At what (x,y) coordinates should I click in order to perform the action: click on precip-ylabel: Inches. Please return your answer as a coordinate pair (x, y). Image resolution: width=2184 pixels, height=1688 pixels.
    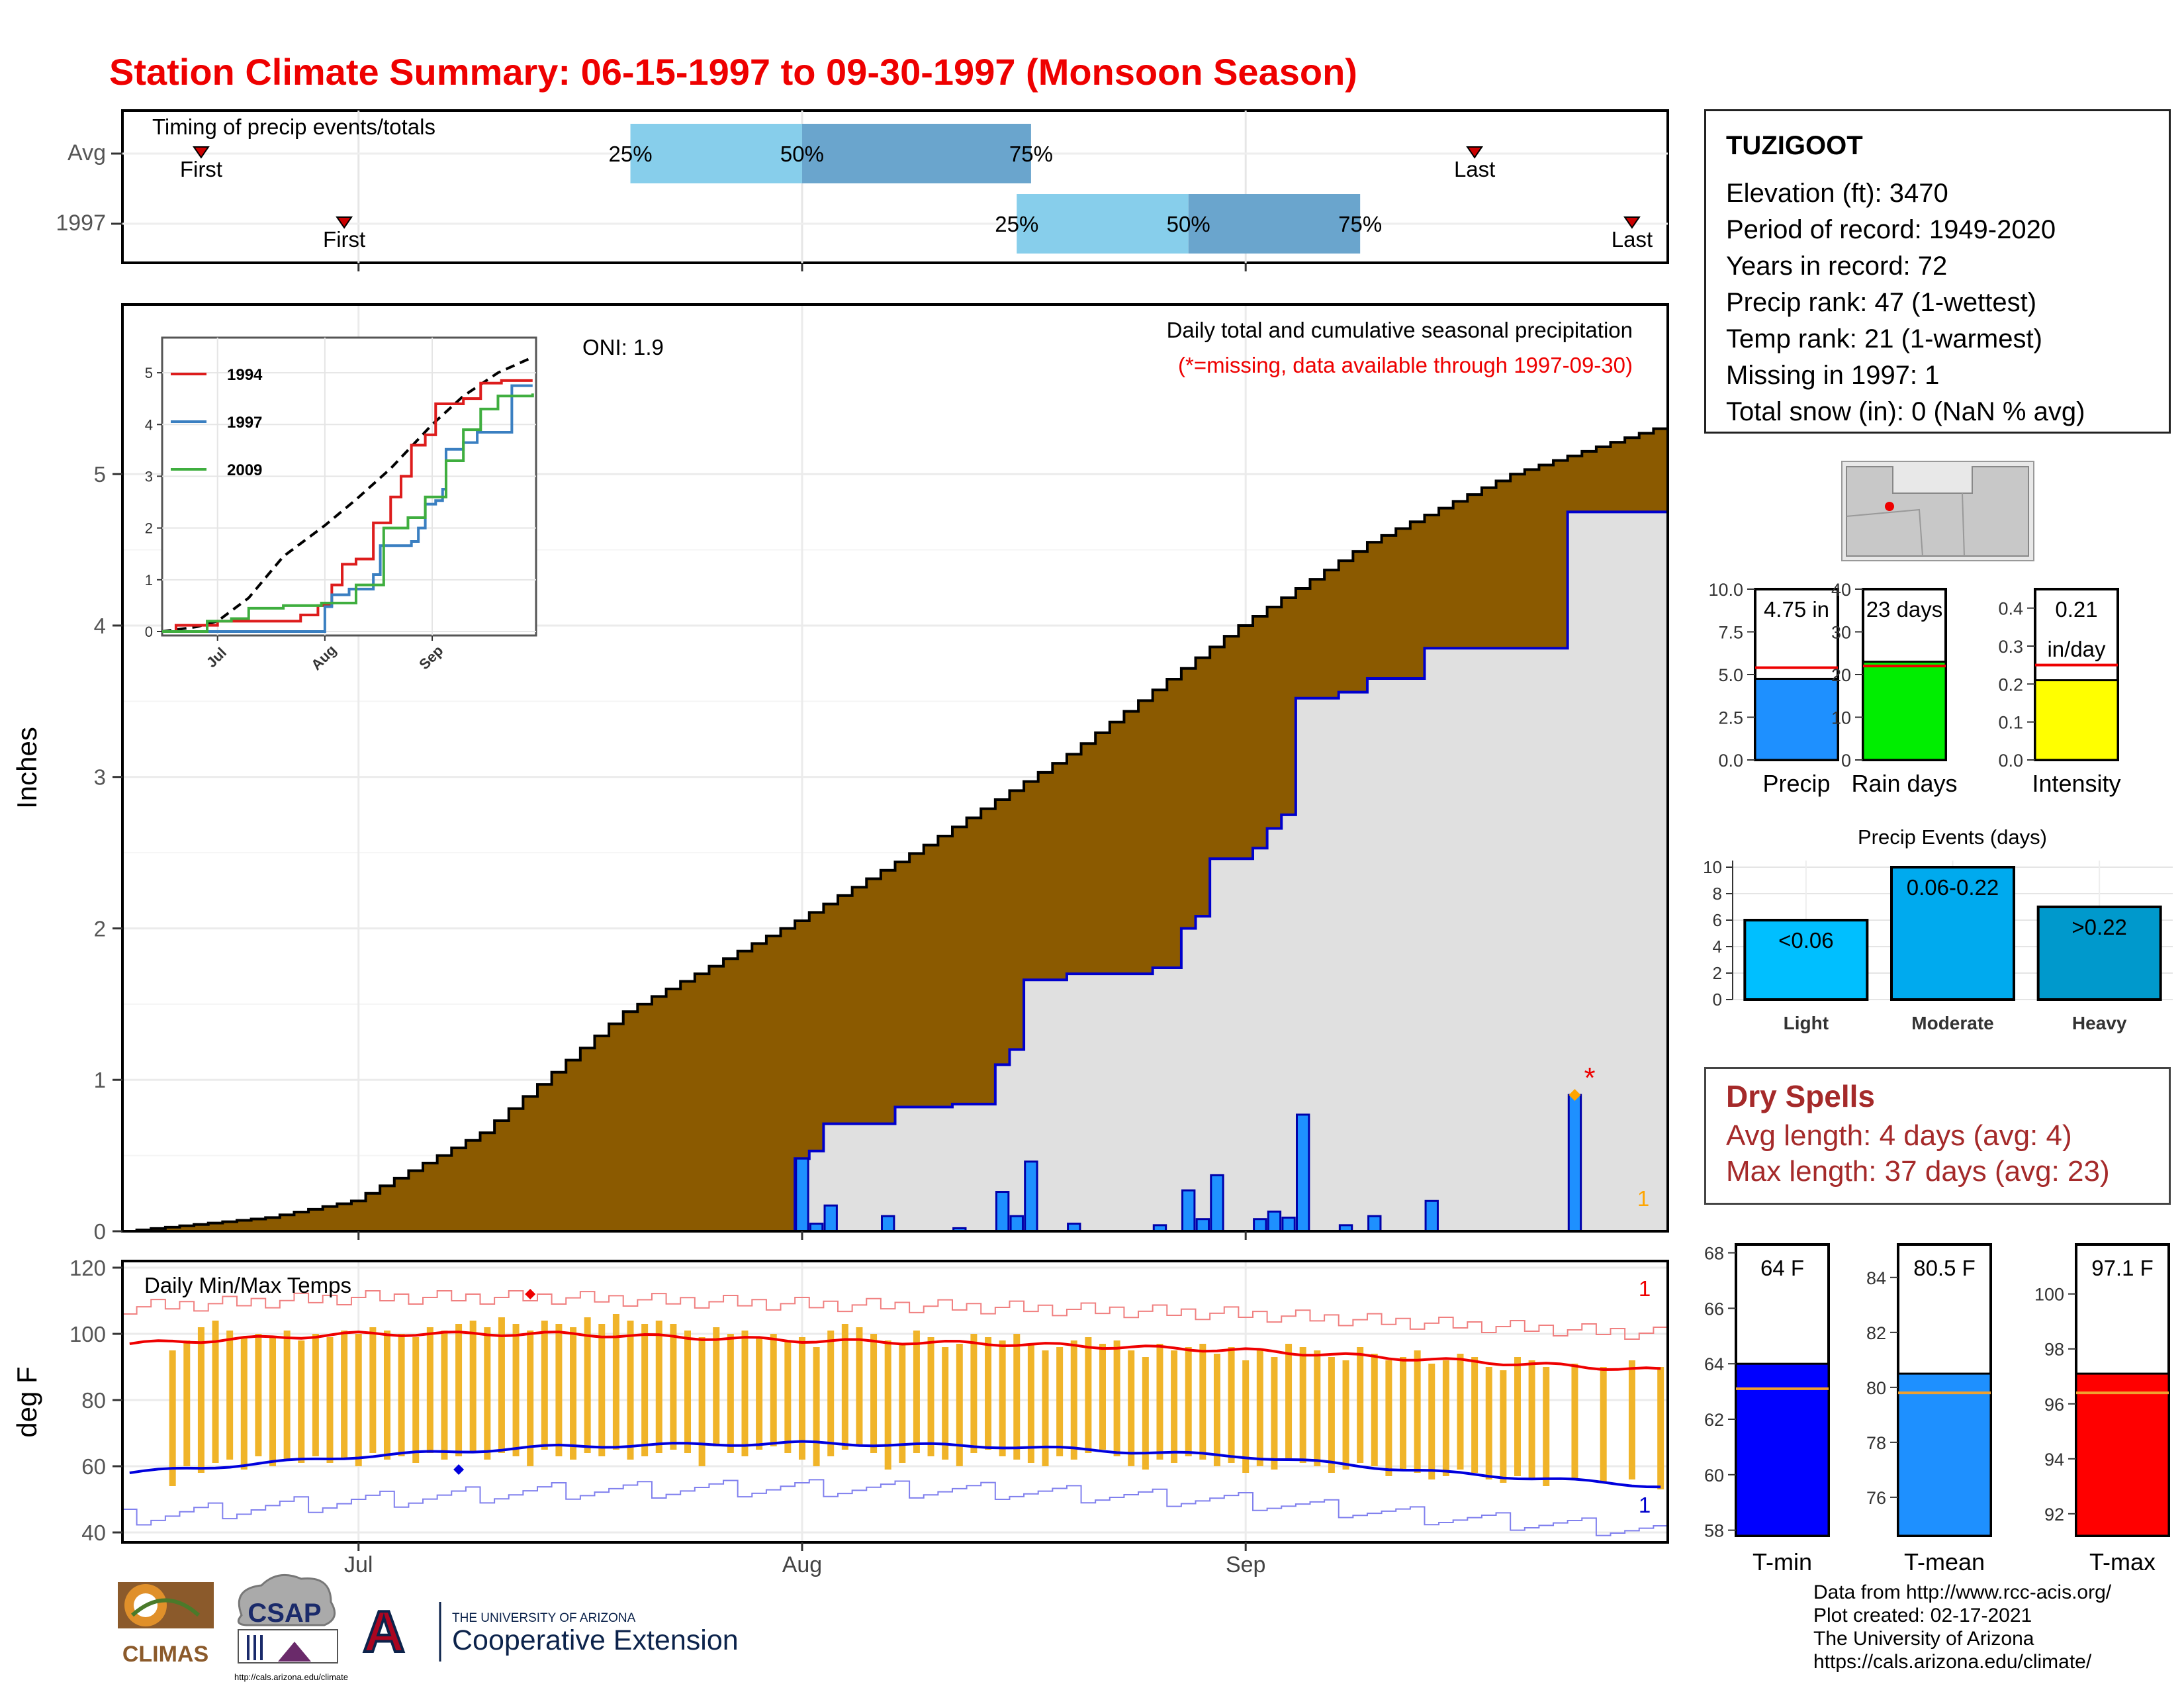
    Looking at the image, I should click on (26, 768).